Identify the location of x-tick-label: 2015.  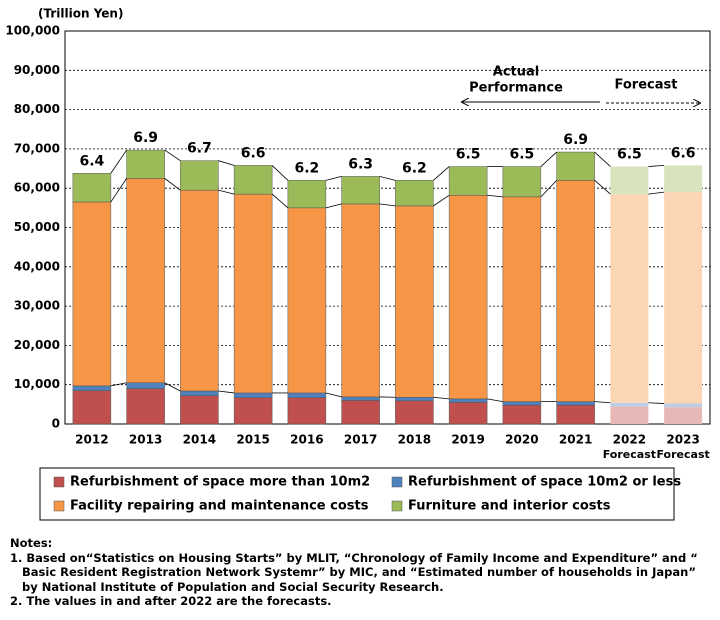
(252, 440).